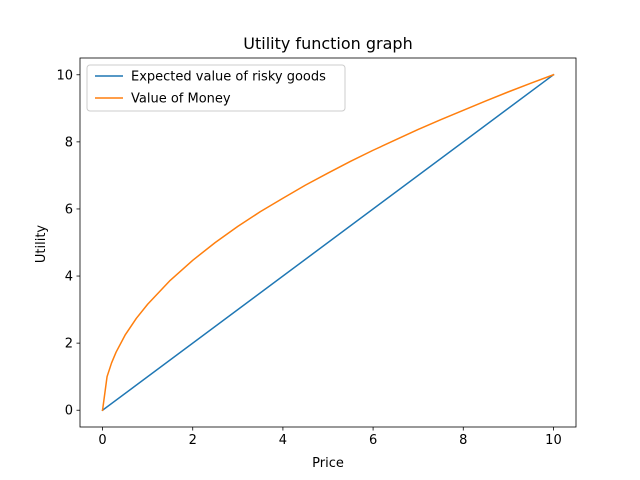 The image size is (640, 480). I want to click on x-tick-label: 8, so click(463, 440).